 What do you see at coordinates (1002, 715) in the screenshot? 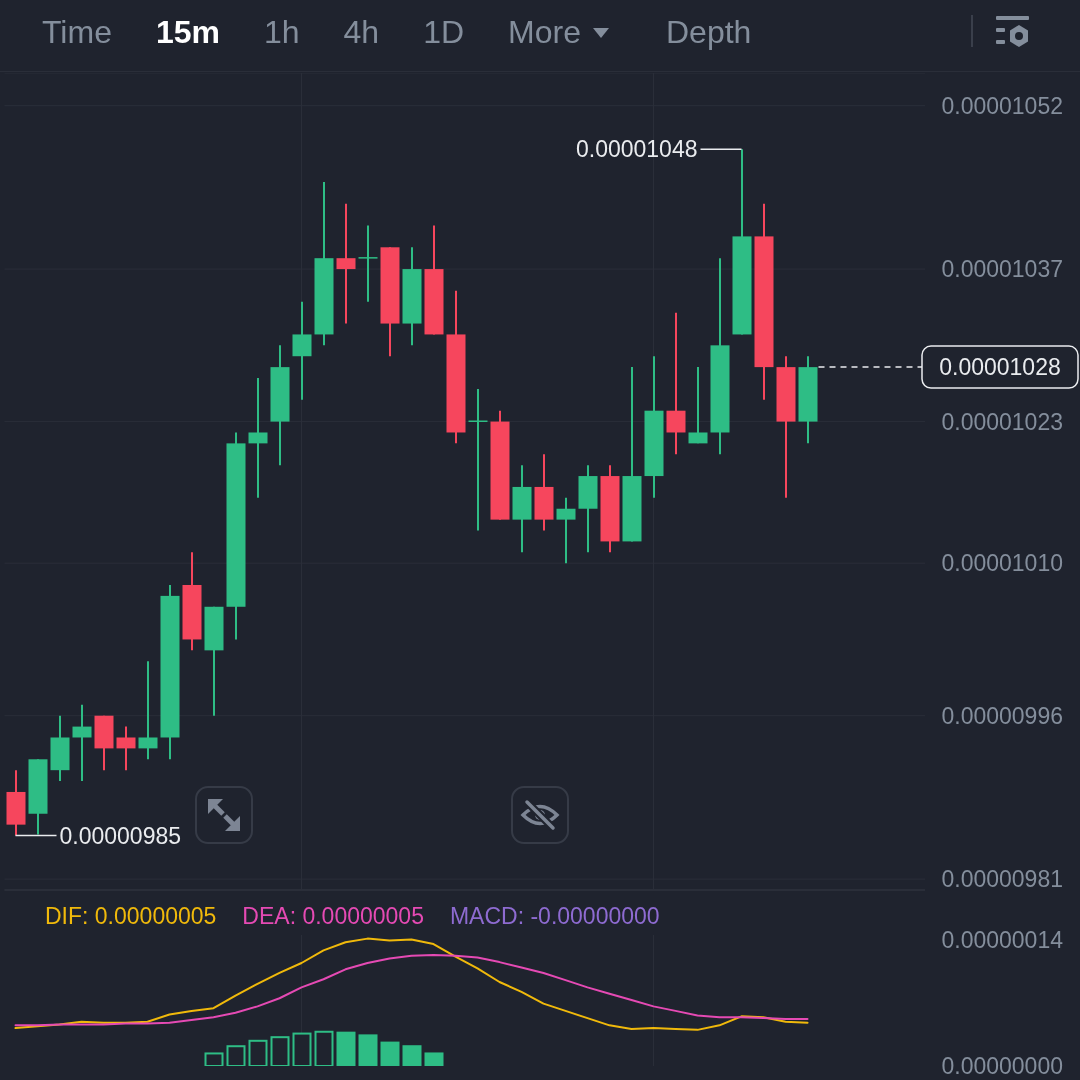
I see `y-tick-label: 0.00000996` at bounding box center [1002, 715].